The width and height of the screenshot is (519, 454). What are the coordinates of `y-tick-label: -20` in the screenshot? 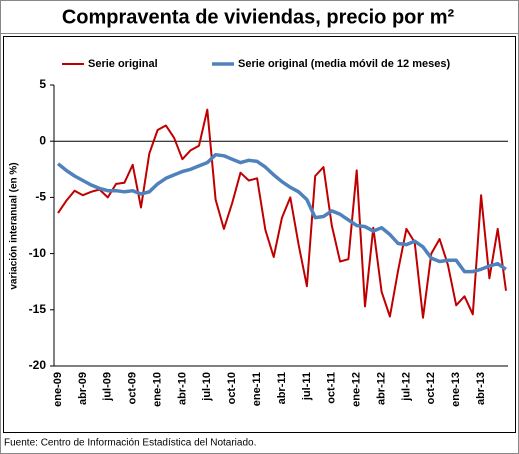 It's located at (38, 365).